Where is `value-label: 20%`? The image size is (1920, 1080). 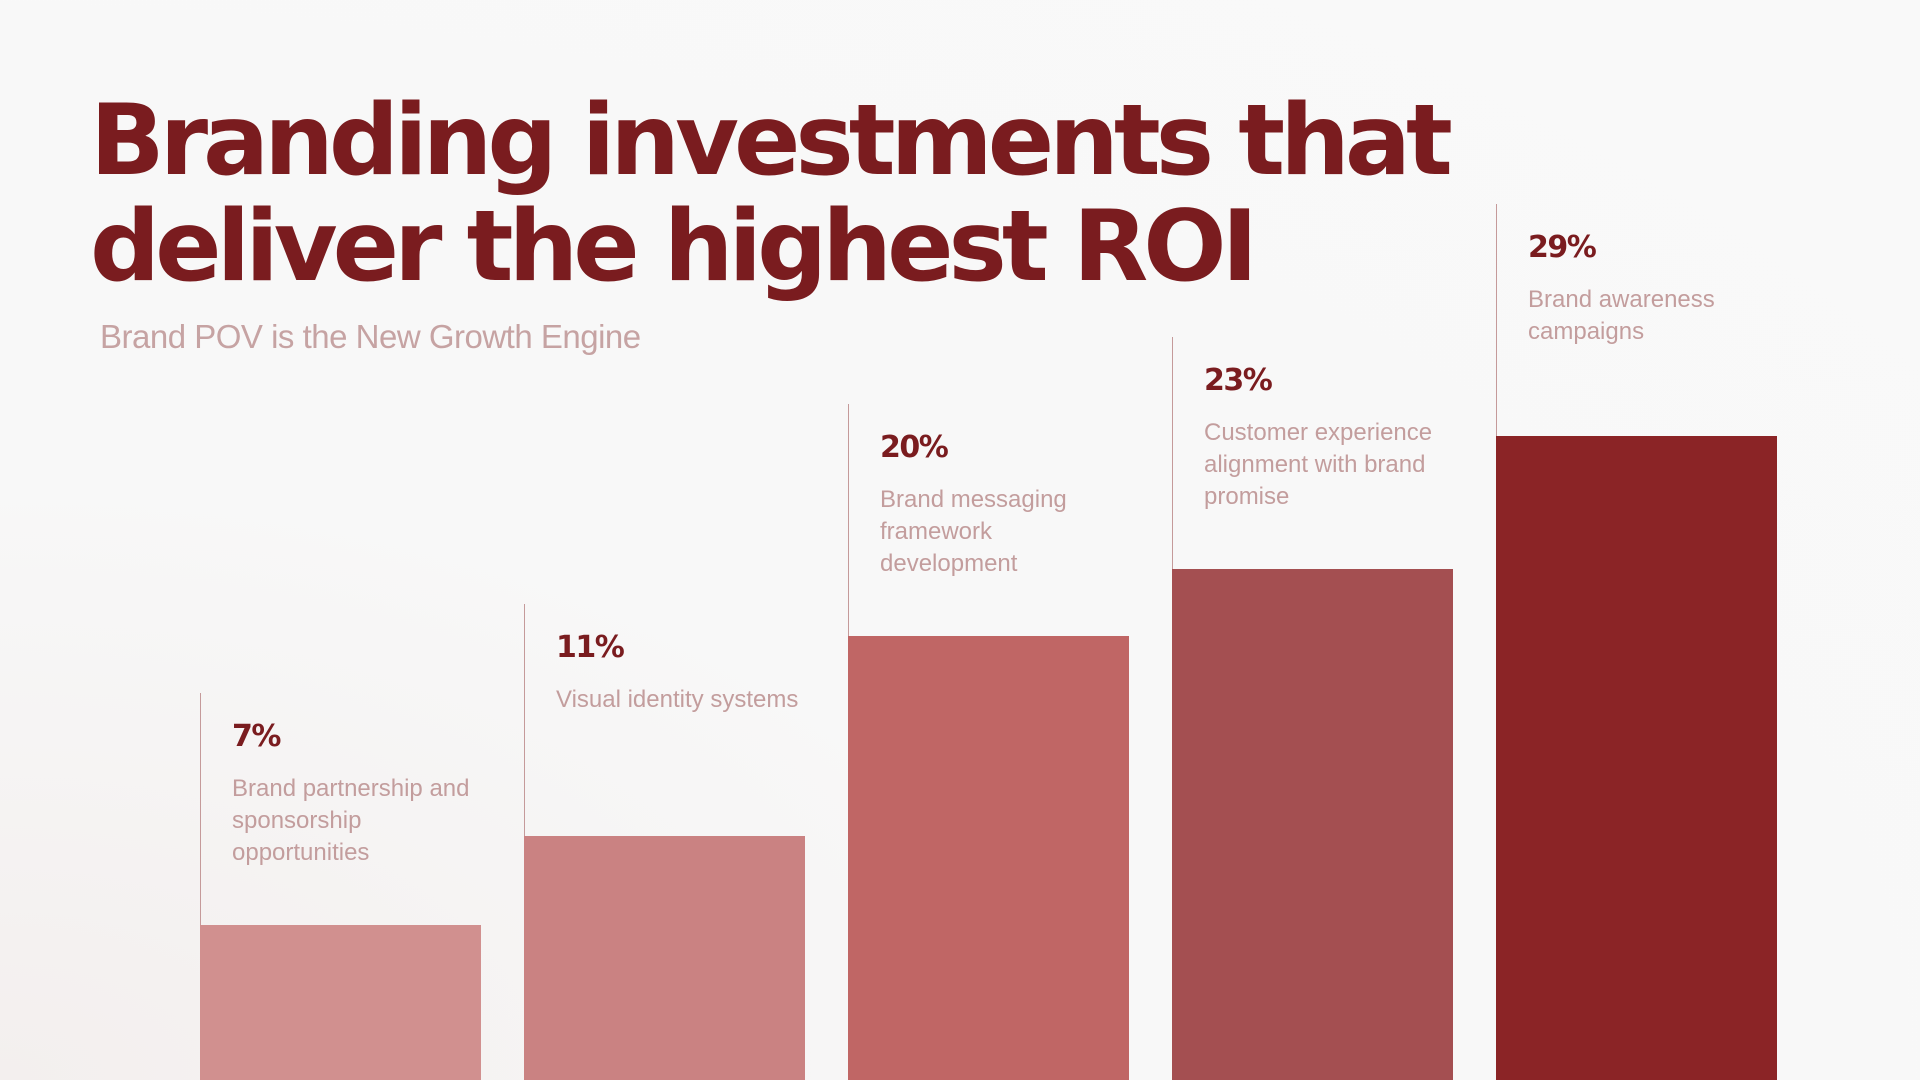 value-label: 20% is located at coordinates (914, 447).